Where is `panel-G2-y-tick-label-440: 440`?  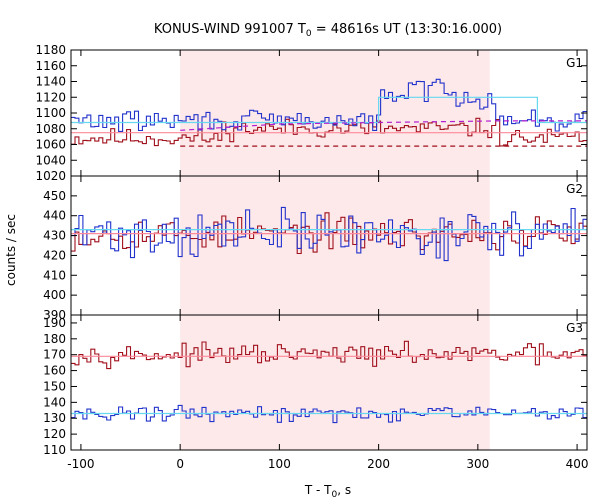
panel-G2-y-tick-label-440: 440 is located at coordinates (54, 216).